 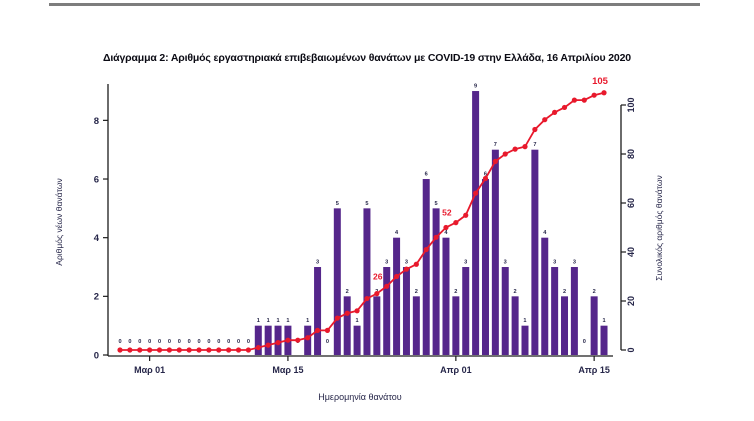 I want to click on bar-value-label: 6, so click(x=485, y=175).